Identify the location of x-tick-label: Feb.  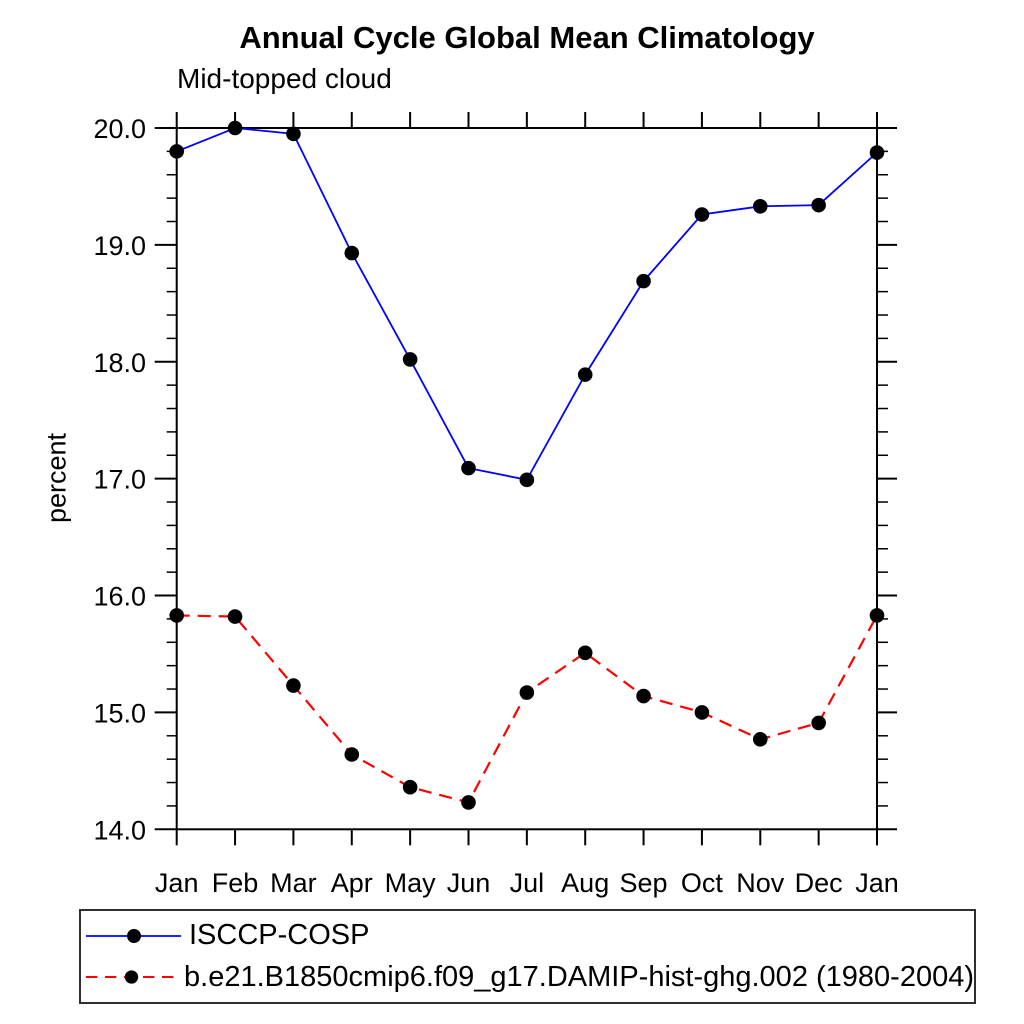
(235, 883).